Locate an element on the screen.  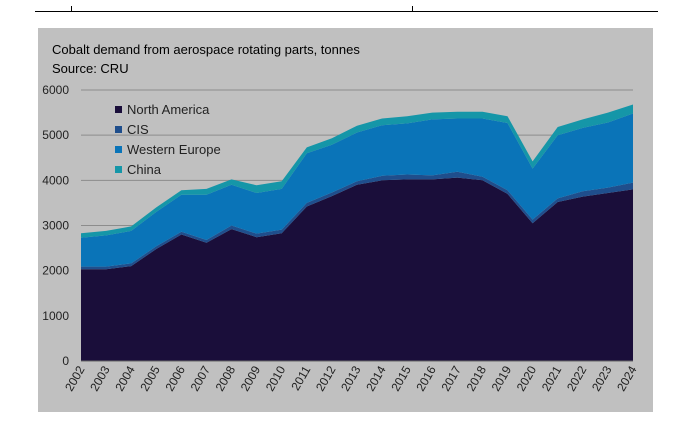
x-tick-label: 2024 is located at coordinates (627, 378).